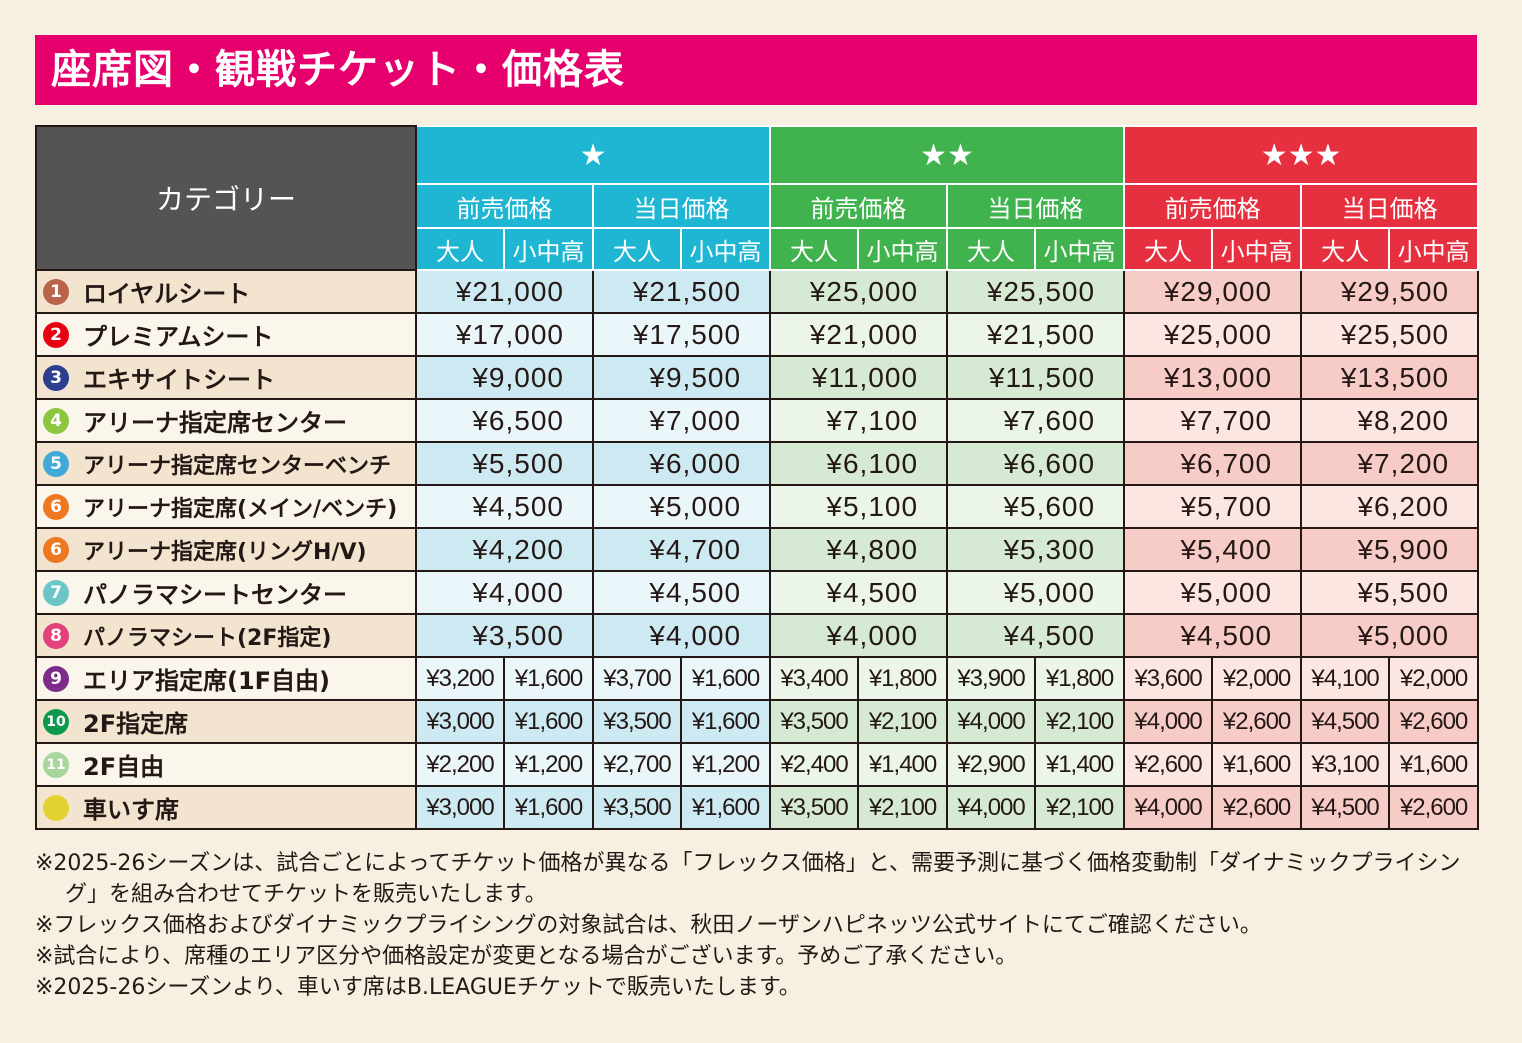 The width and height of the screenshot is (1522, 1043). I want to click on seat-category-label: アリーナ指定席センター, so click(215, 423).